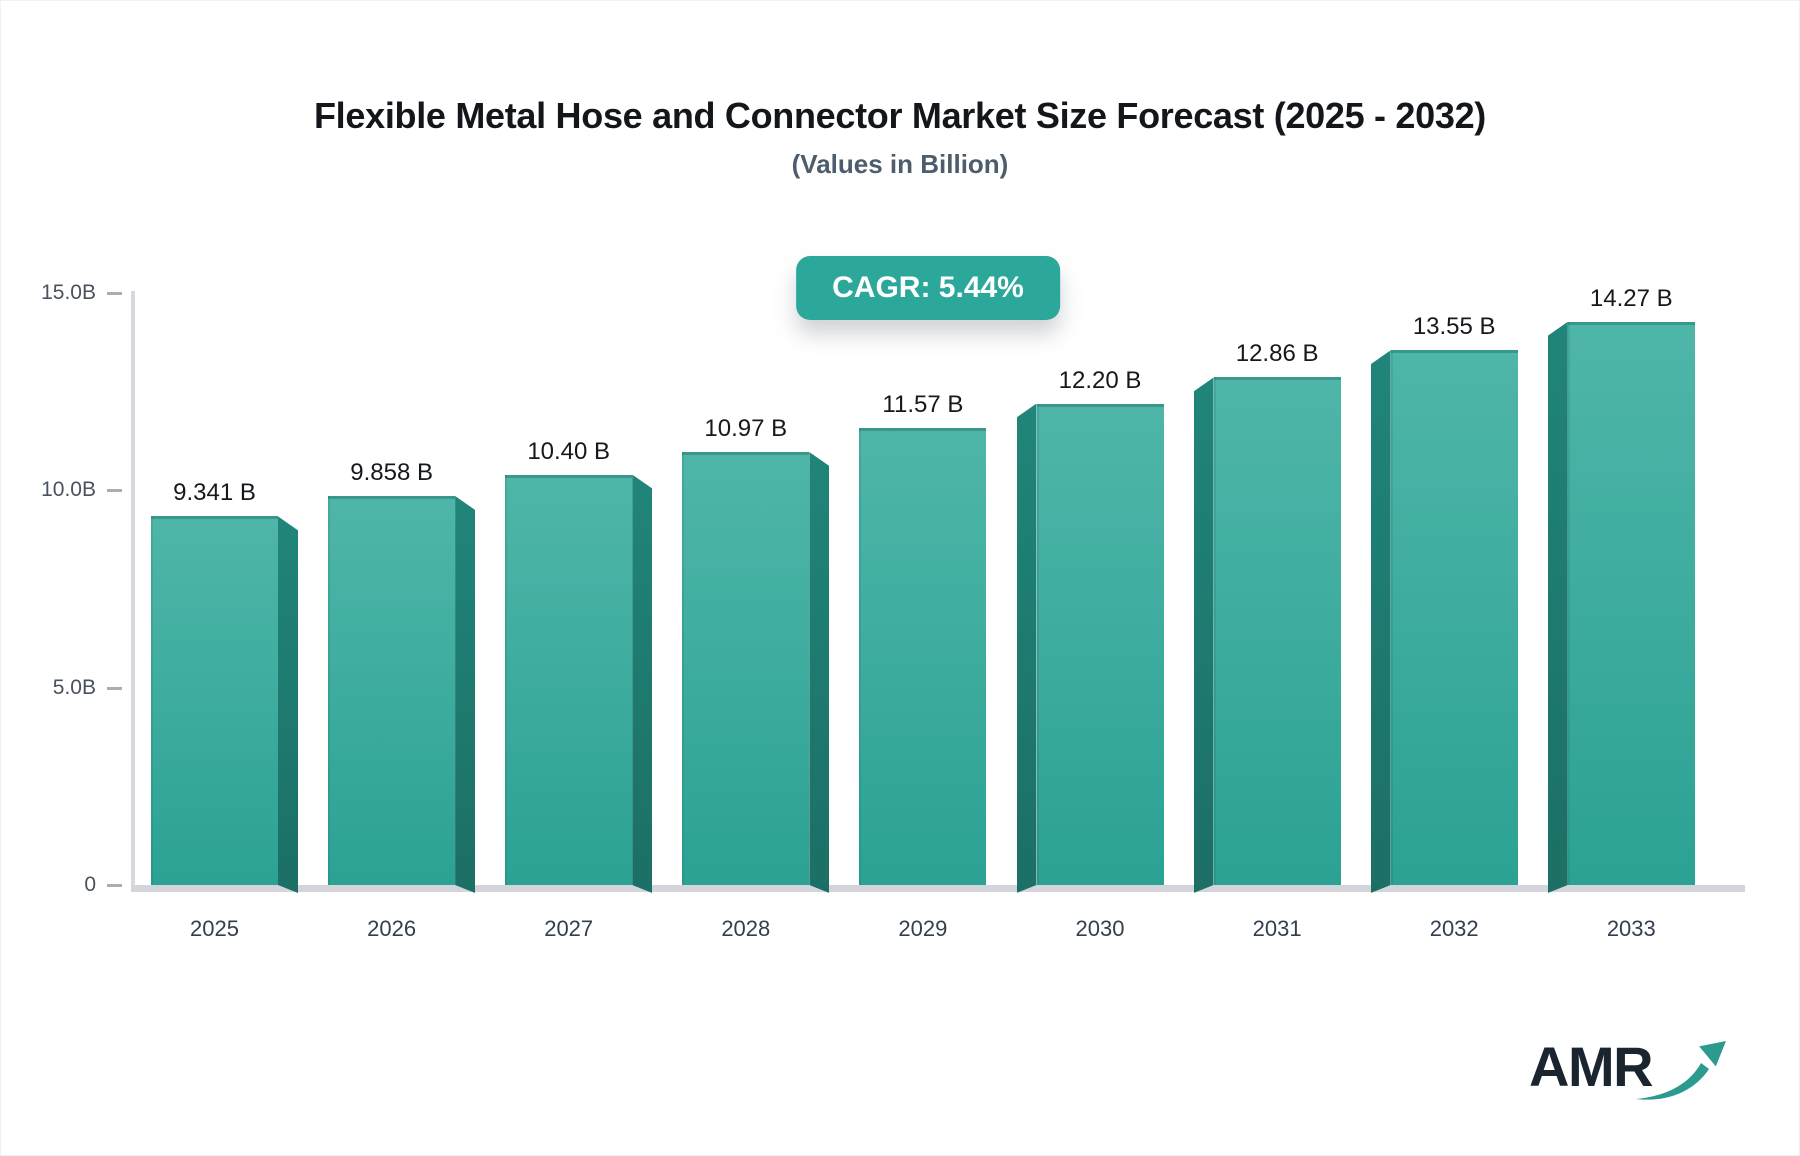 The width and height of the screenshot is (1800, 1156). Describe the element at coordinates (1591, 1066) in the screenshot. I see `brand-logo-text: AMR` at that location.